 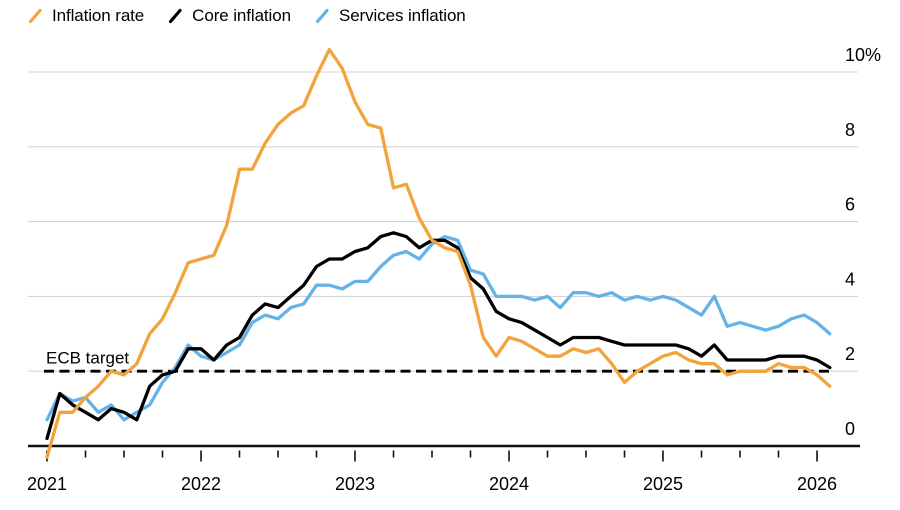 What do you see at coordinates (201, 484) in the screenshot?
I see `x-year-label-2022: 2022` at bounding box center [201, 484].